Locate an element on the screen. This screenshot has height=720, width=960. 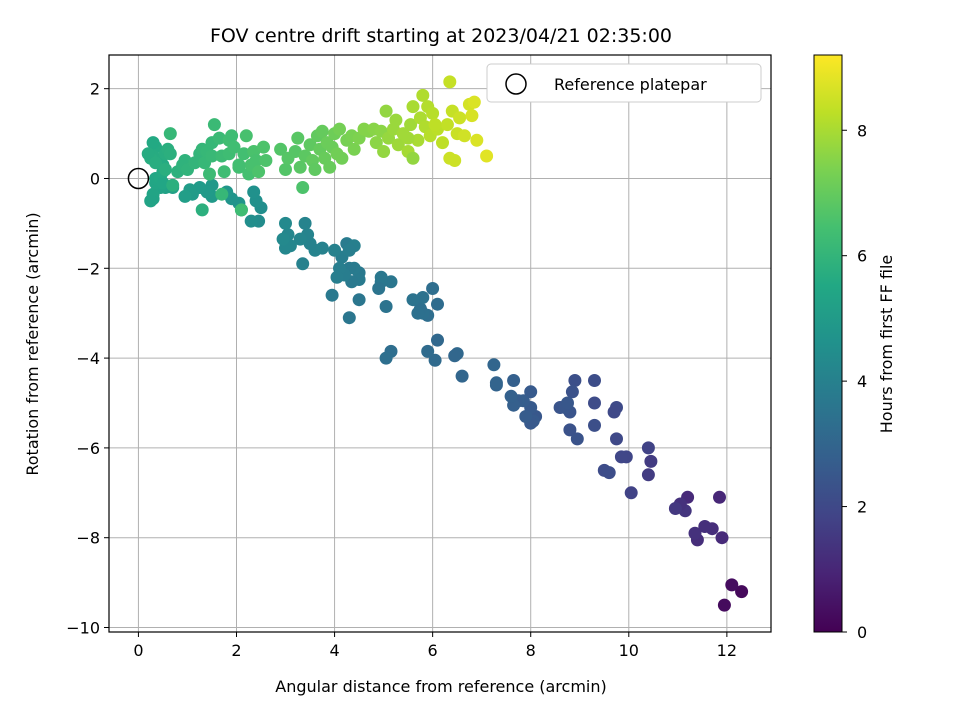
x-axis-label: Angular distance from reference (arcmin) is located at coordinates (440, 686).